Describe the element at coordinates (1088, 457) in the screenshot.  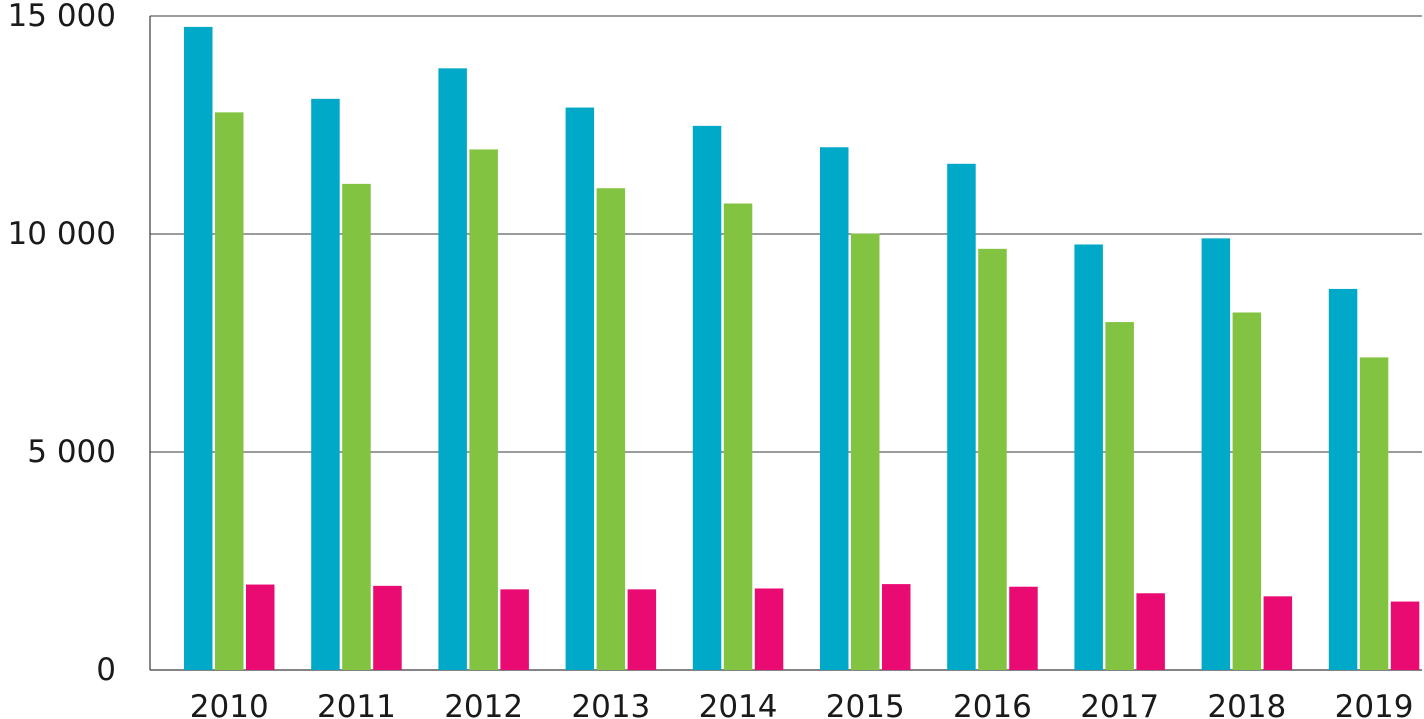
I see `bar-series-1-2017` at that location.